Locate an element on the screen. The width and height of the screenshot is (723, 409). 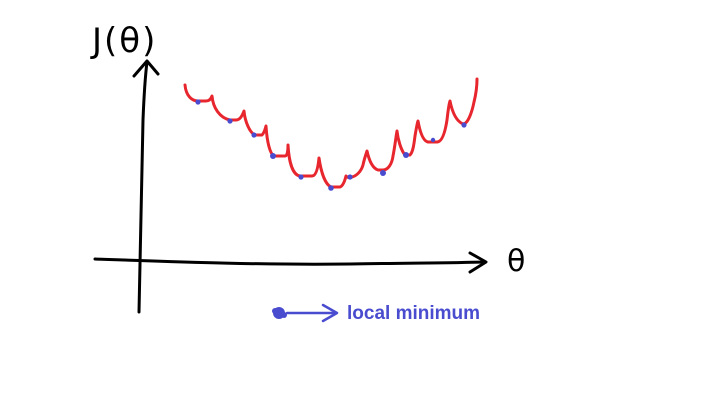
legend: local minimum is located at coordinates (376, 313).